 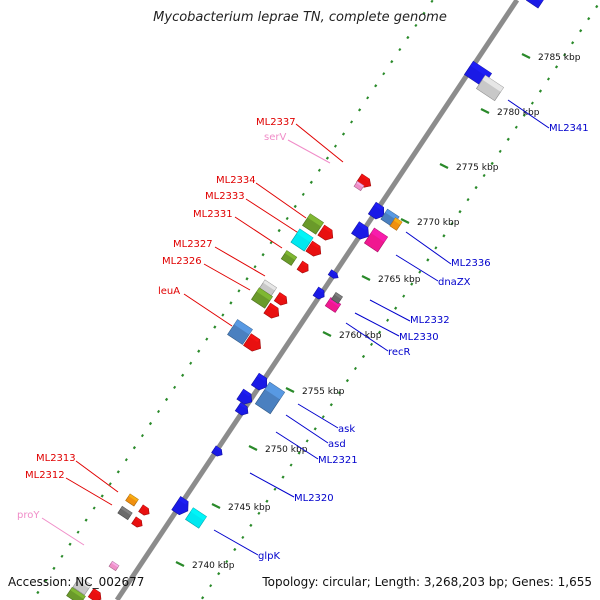 I want to click on gene-ml2333, so click(x=302, y=240).